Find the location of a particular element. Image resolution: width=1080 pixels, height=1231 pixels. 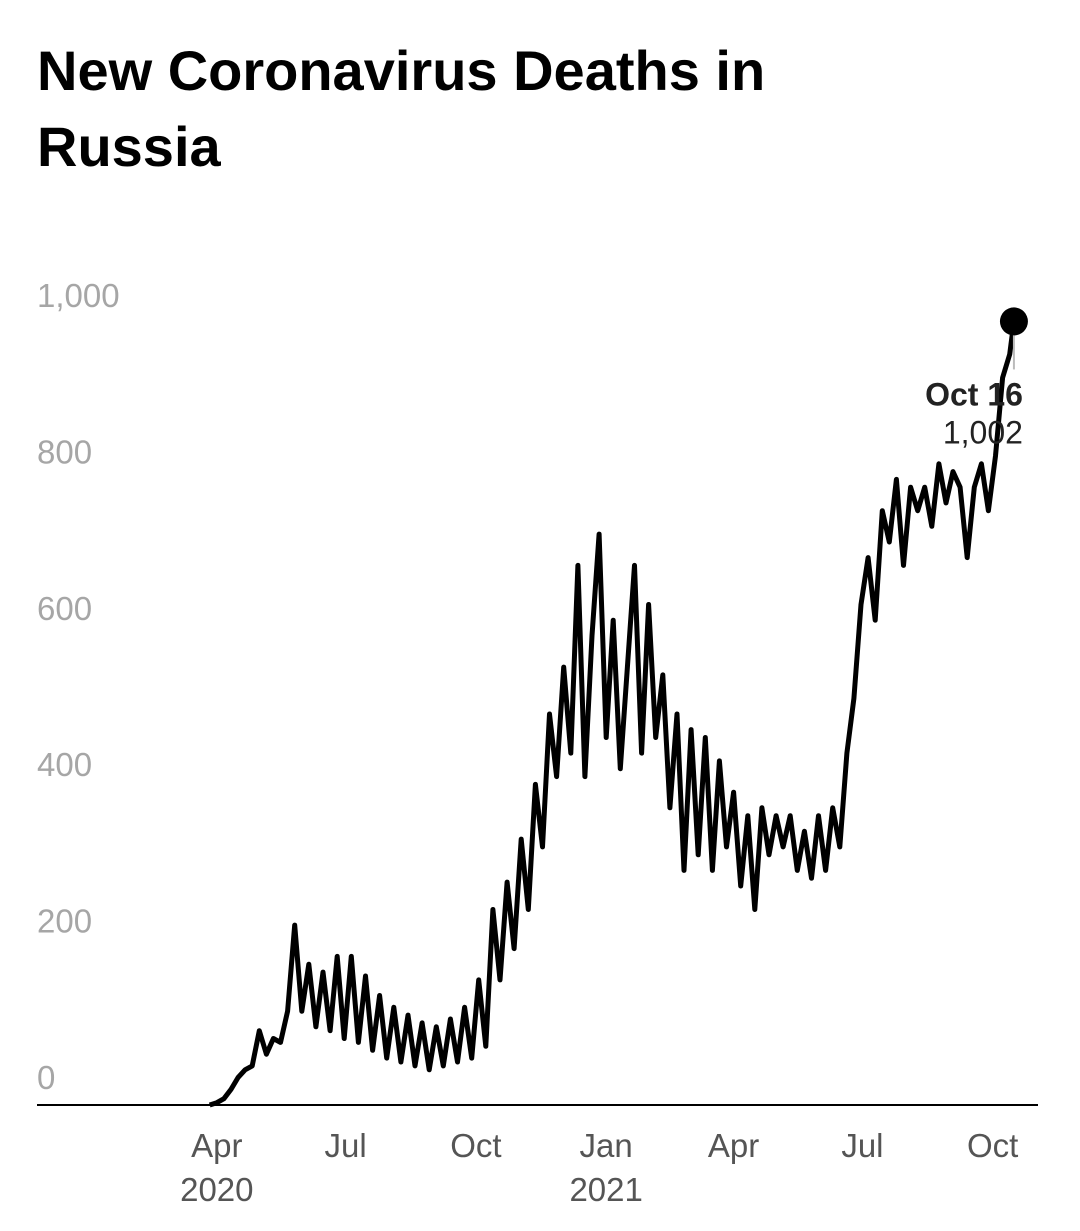

x-tick-year: 2021 is located at coordinates (605, 1189).